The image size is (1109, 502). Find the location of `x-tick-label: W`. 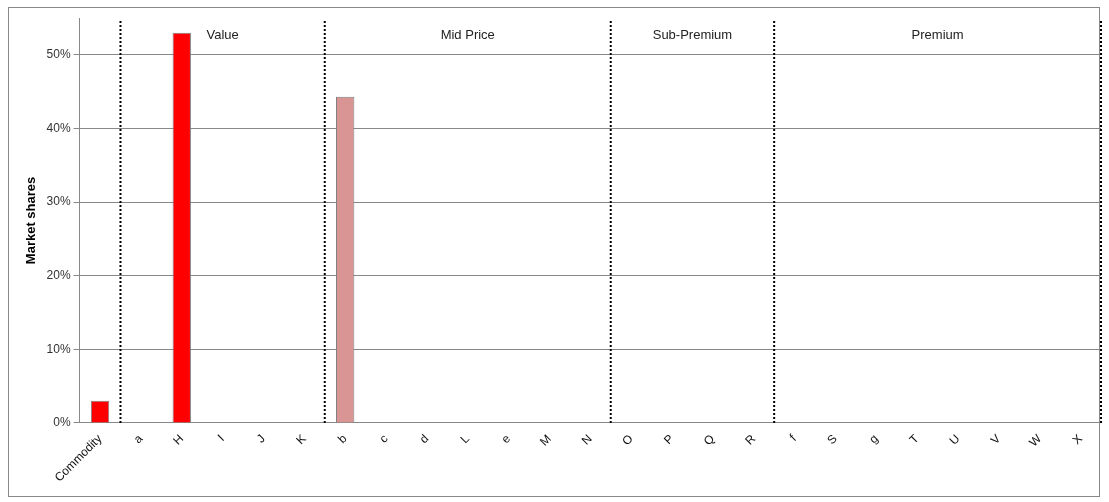

x-tick-label: W is located at coordinates (1035, 440).